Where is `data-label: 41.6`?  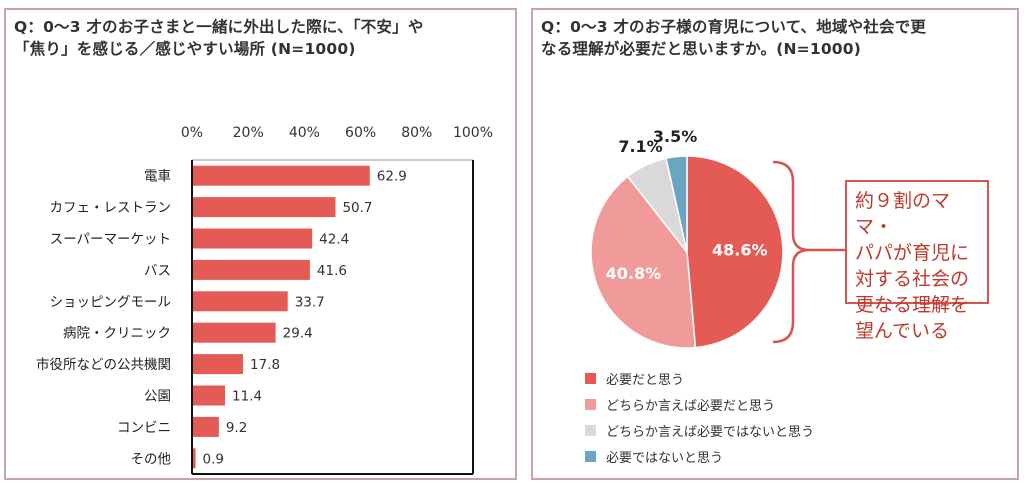
data-label: 41.6 is located at coordinates (332, 271).